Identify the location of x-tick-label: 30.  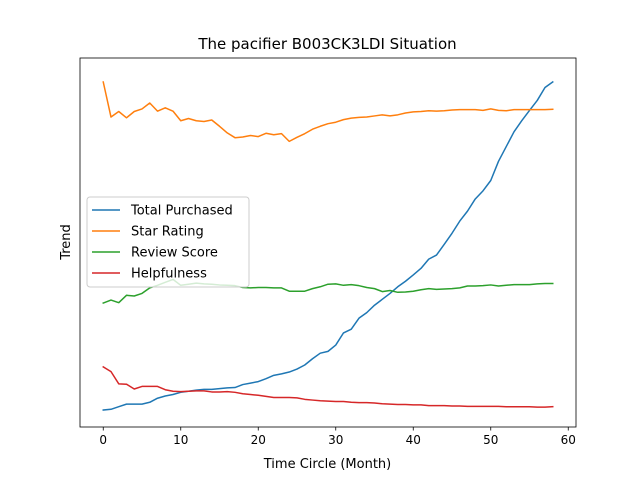
(335, 440).